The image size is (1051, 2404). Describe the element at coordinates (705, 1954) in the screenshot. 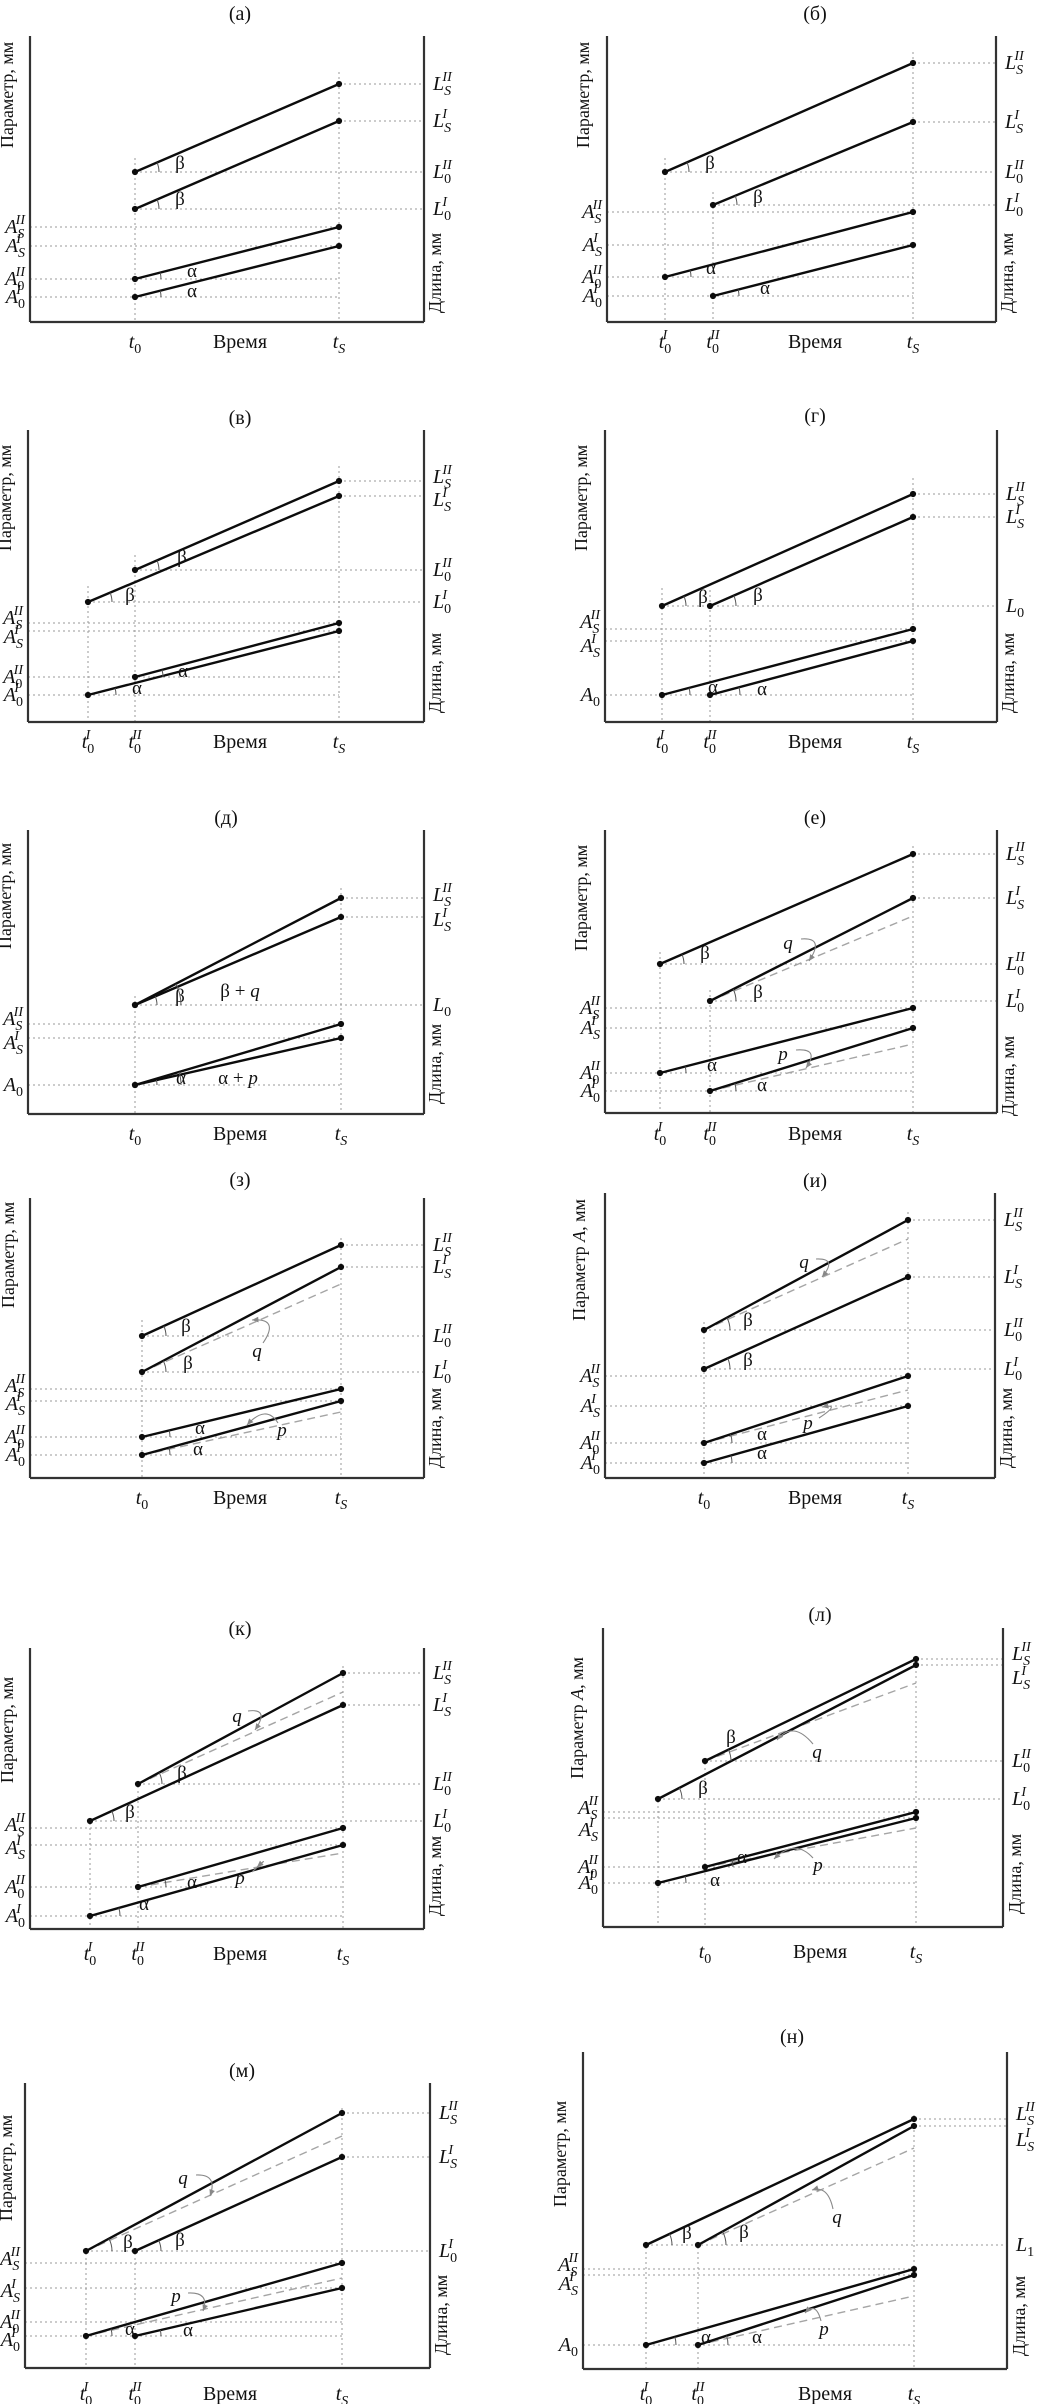

I see `x-tick-label: t0` at that location.